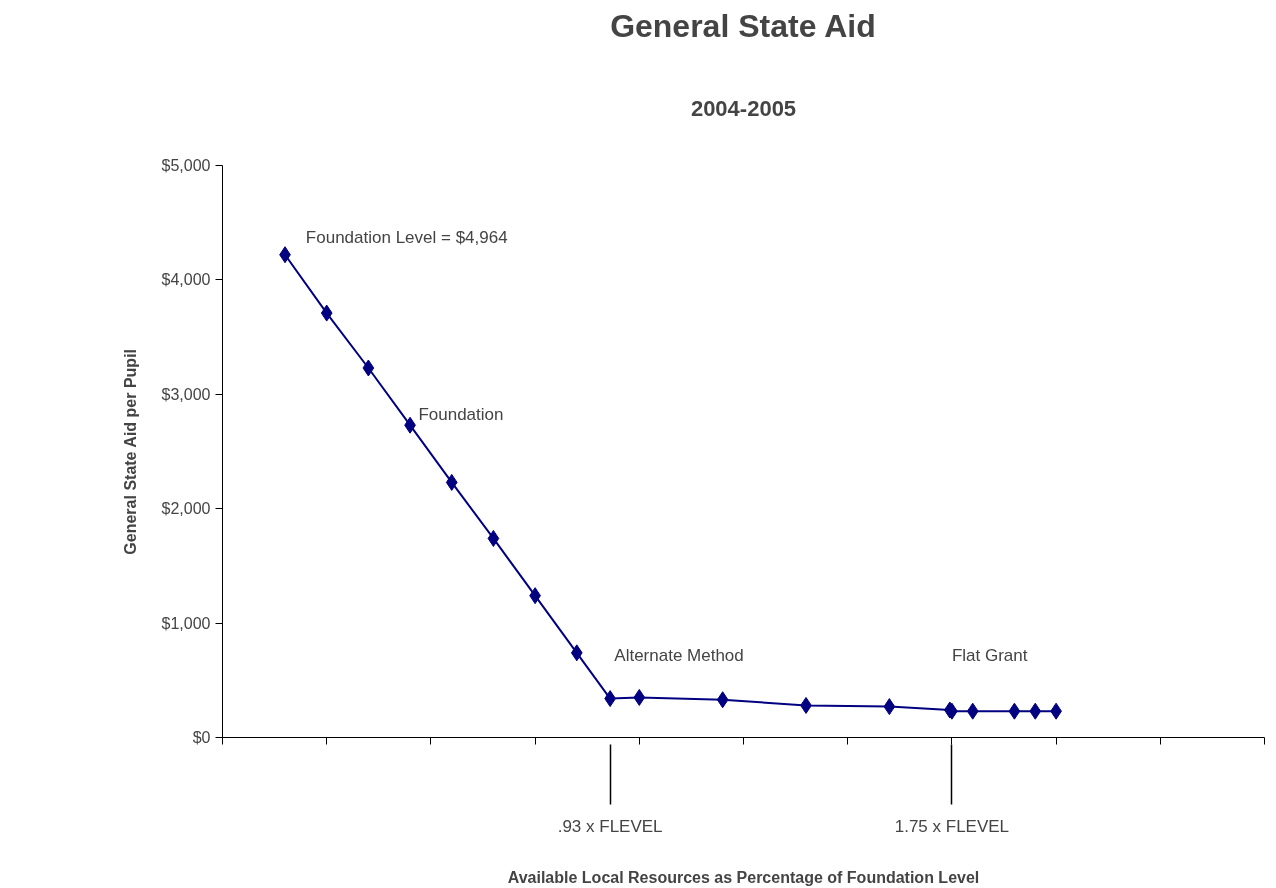 Image resolution: width=1276 pixels, height=888 pixels. I want to click on x-tick-label: .93 x FLEVEL, so click(610, 826).